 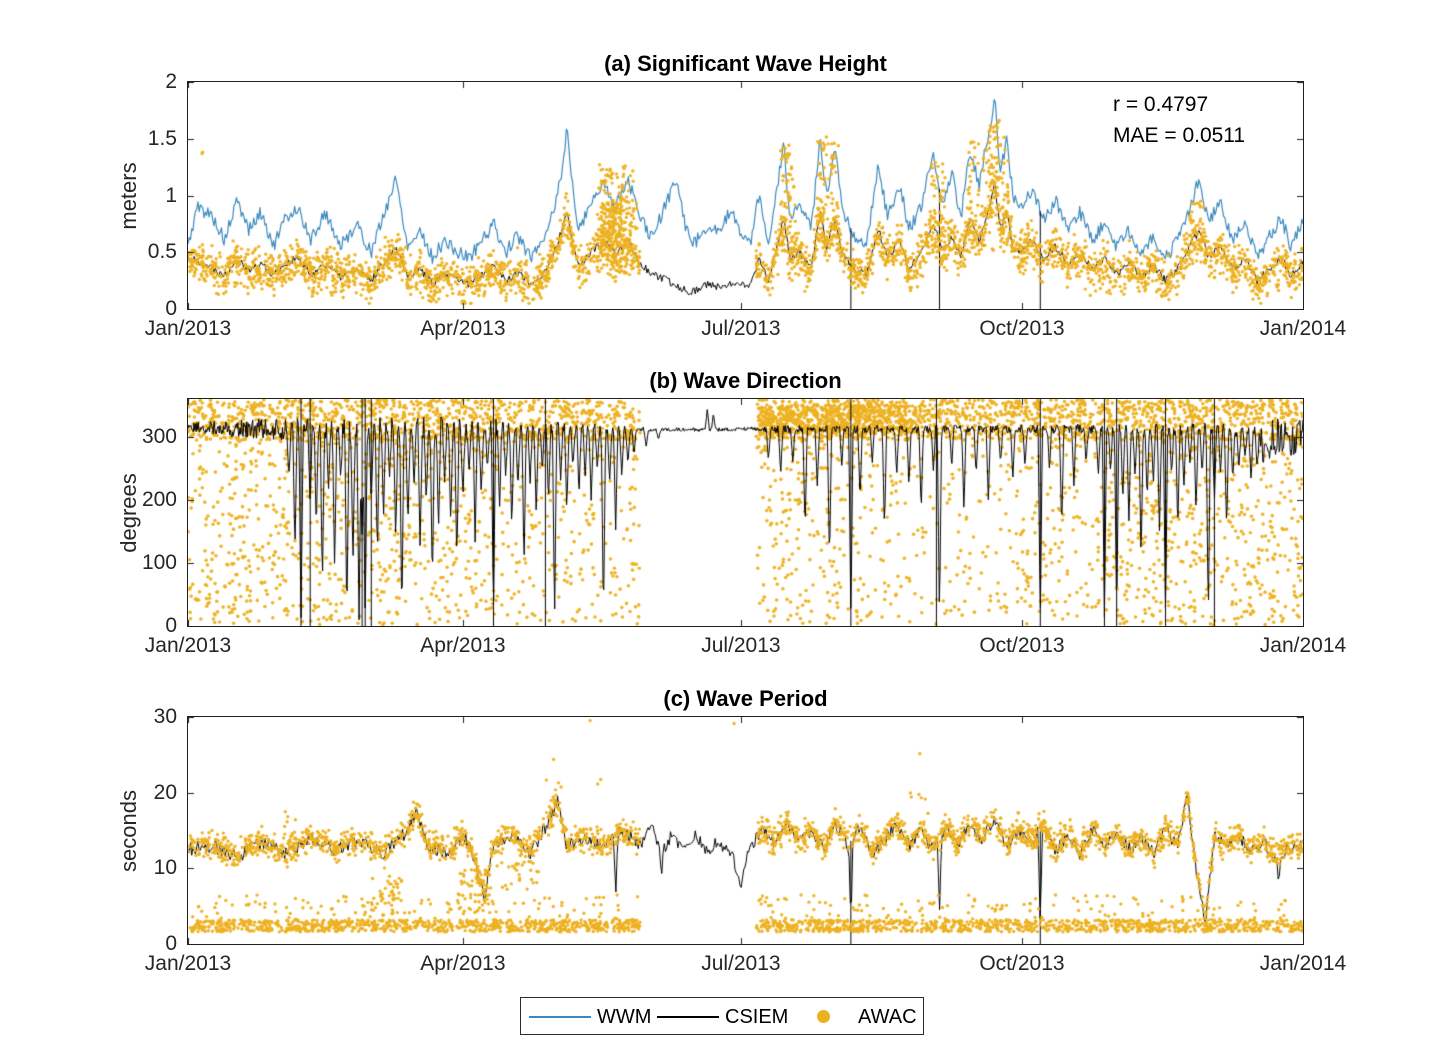 I want to click on stat-r: r = 0.4797, so click(x=1161, y=104).